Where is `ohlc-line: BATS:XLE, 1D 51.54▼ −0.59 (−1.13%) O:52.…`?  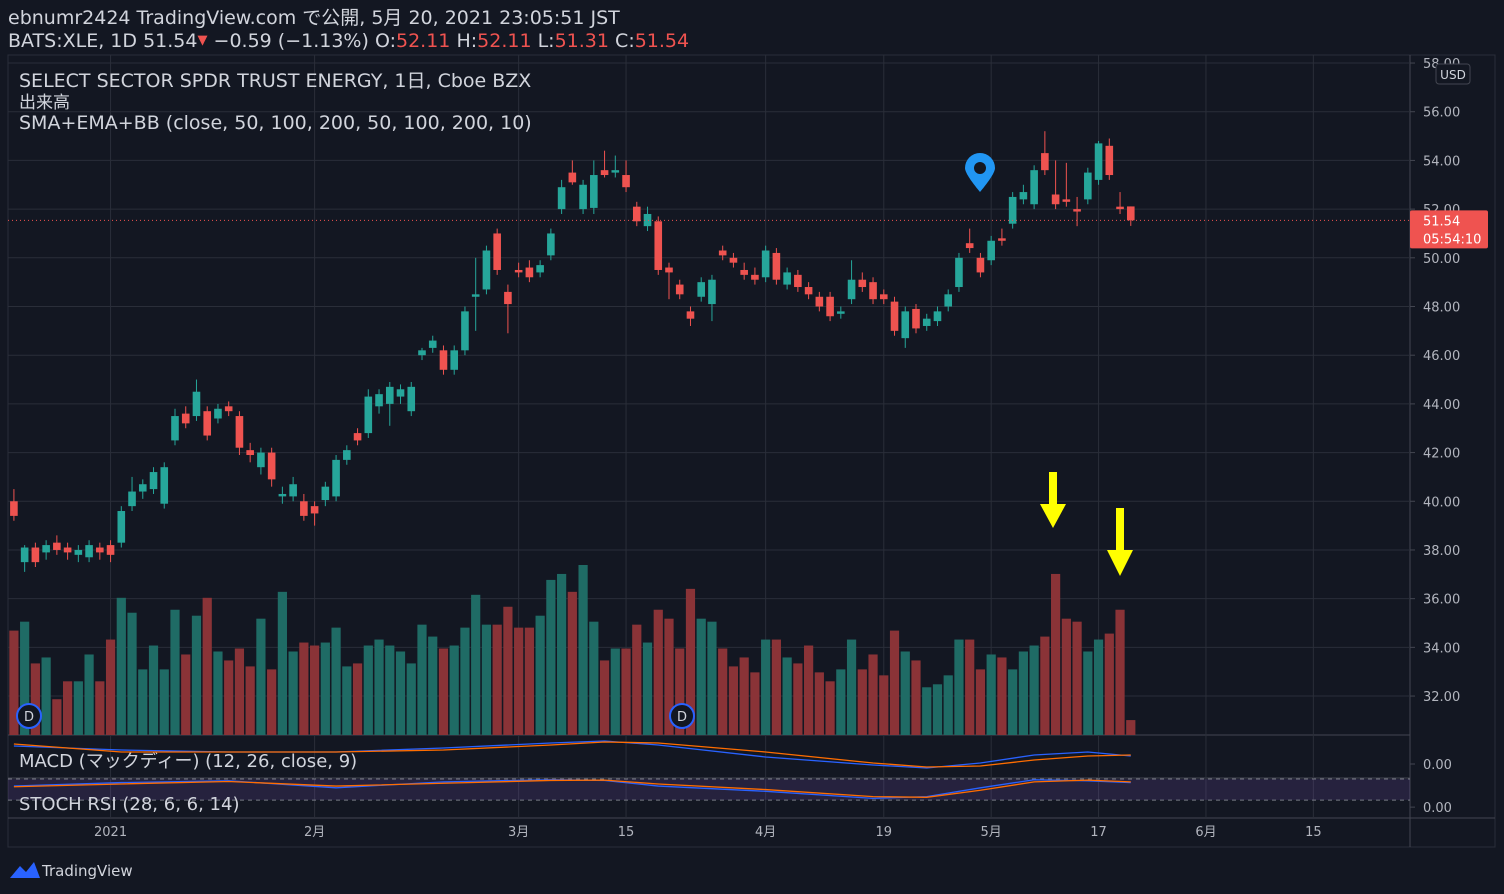 ohlc-line: BATS:XLE, 1D 51.54▼ −0.59 (−1.13%) O:52.… is located at coordinates (348, 41).